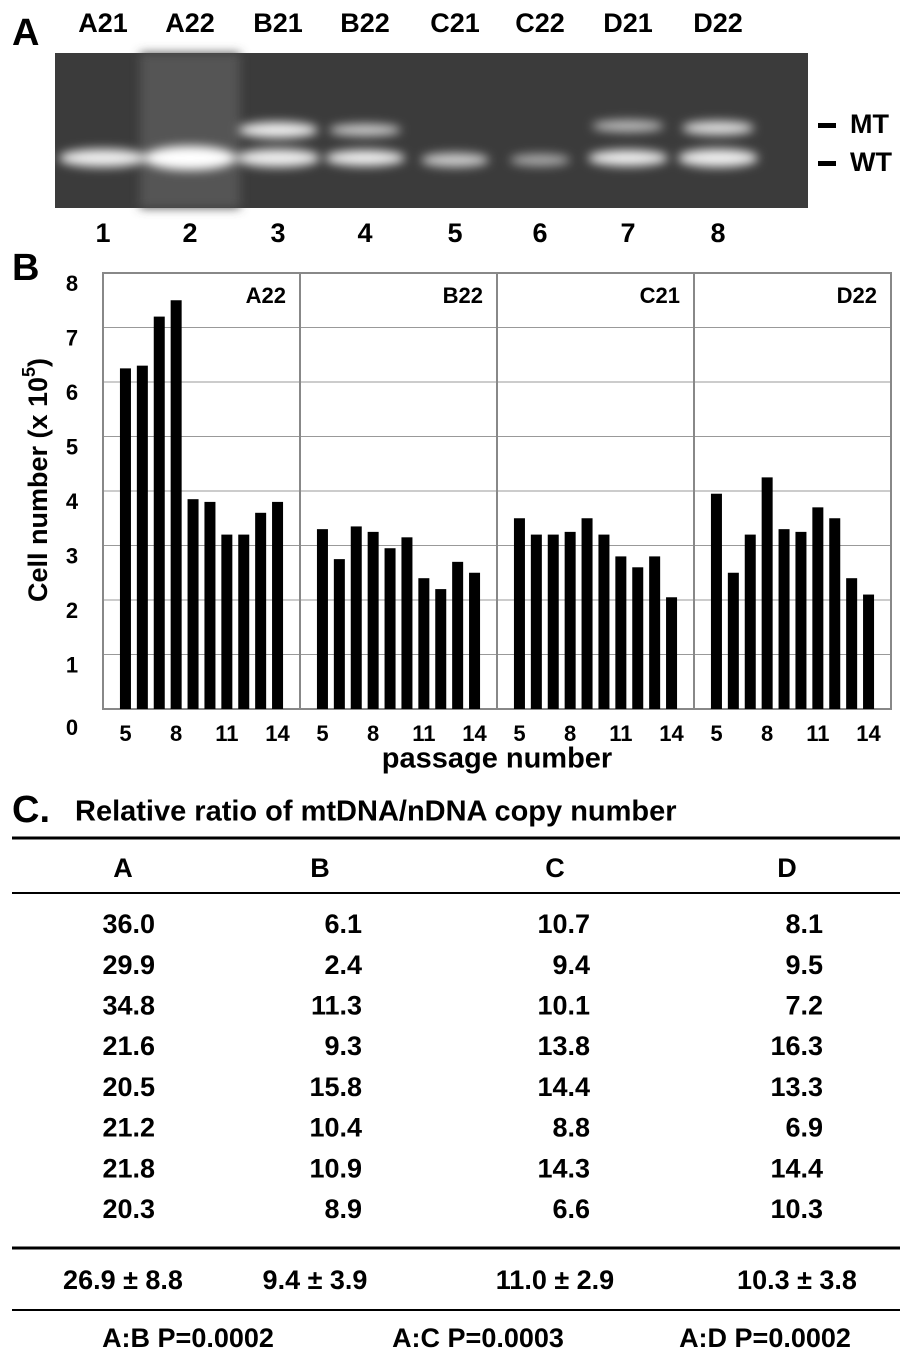 Image resolution: width=911 pixels, height=1359 pixels. Describe the element at coordinates (376, 812) in the screenshot. I see `table-title: Relative ratio of mtDNA/nDNA copy number` at that location.